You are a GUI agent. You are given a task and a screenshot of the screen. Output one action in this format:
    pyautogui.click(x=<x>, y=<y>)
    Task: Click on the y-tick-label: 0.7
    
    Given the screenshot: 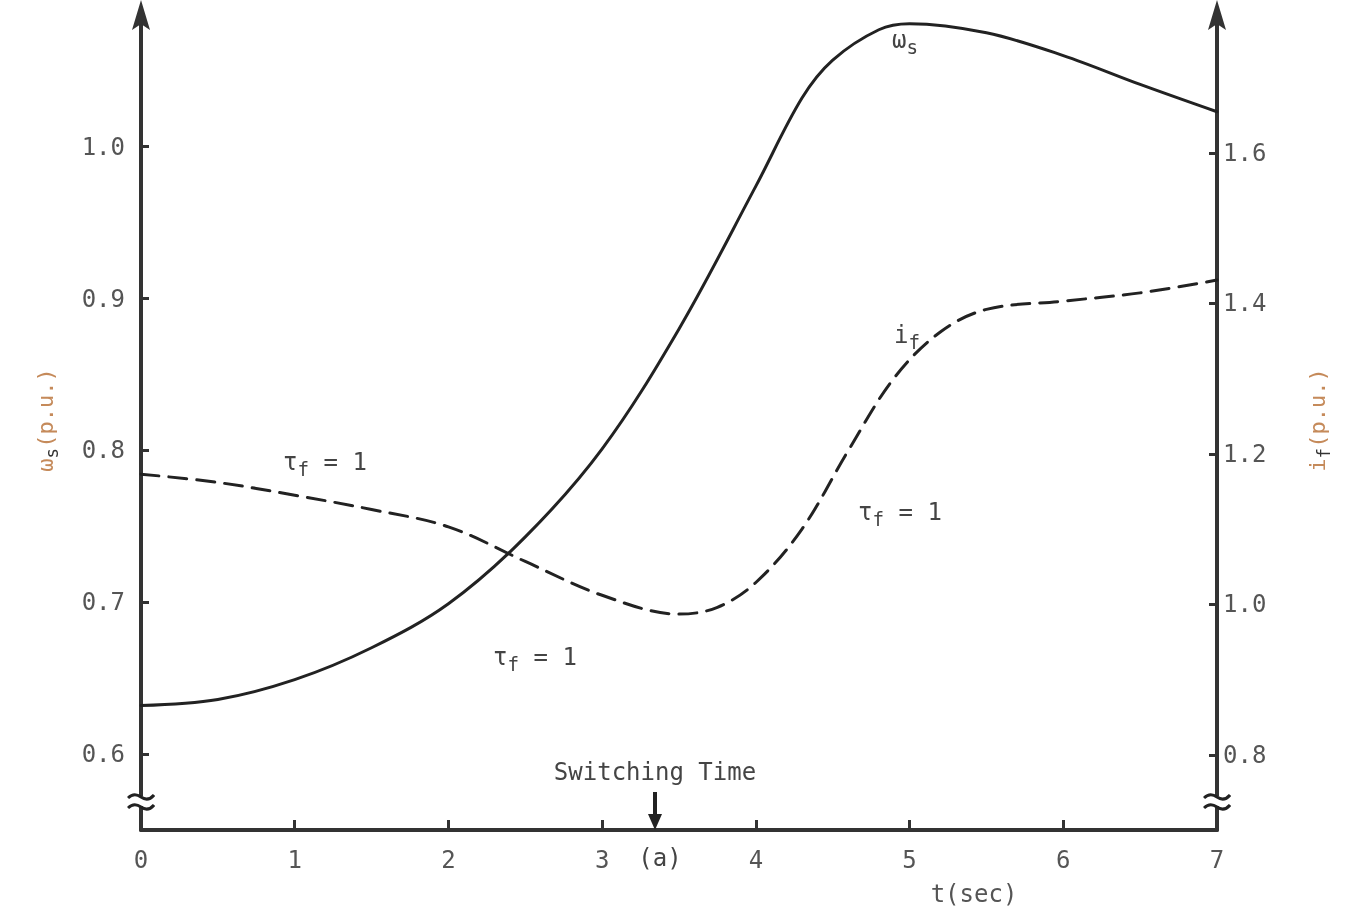 What is the action you would take?
    pyautogui.click(x=103, y=602)
    